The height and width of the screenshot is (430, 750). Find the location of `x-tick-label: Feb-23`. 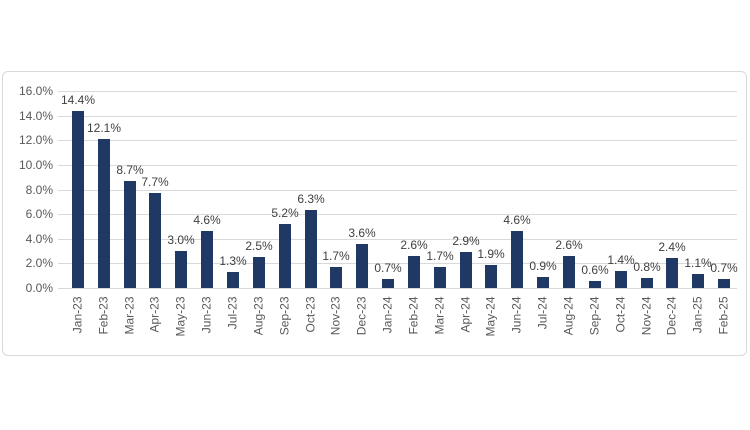

x-tick-label: Feb-23 is located at coordinates (103, 315).